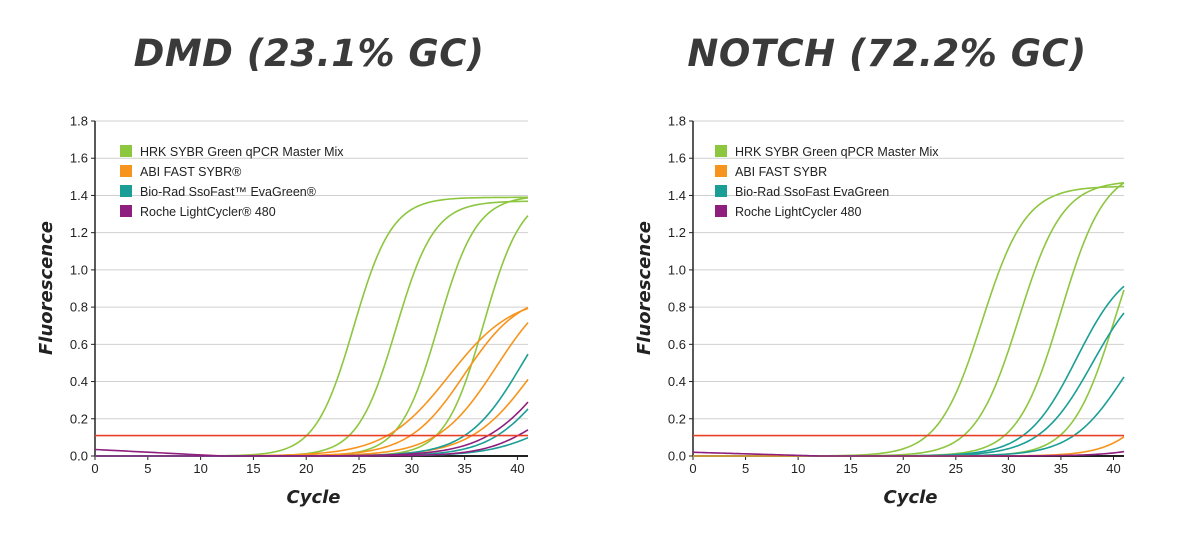  Describe the element at coordinates (309, 53) in the screenshot. I see `chart-title: DMD (23.1% GC)` at that location.